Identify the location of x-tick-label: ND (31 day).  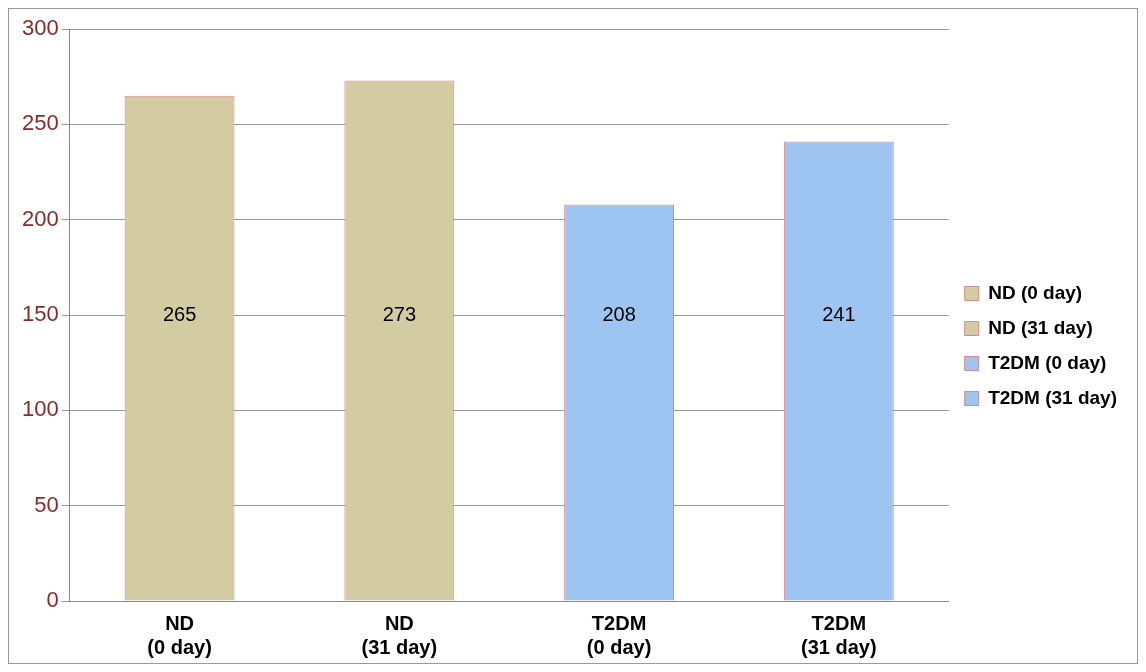
(399, 634).